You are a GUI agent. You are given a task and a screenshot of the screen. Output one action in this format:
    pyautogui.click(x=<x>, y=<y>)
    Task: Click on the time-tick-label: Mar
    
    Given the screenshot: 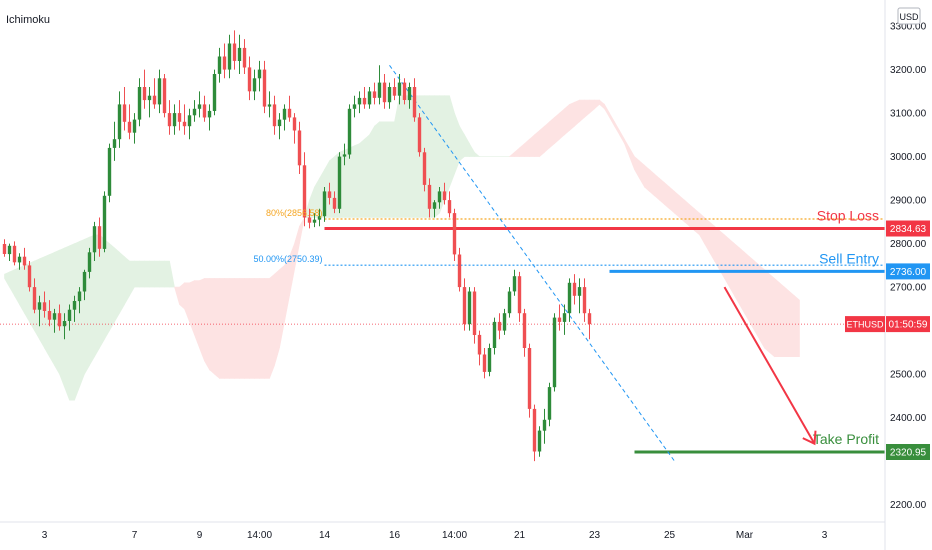 What is the action you would take?
    pyautogui.click(x=745, y=535)
    